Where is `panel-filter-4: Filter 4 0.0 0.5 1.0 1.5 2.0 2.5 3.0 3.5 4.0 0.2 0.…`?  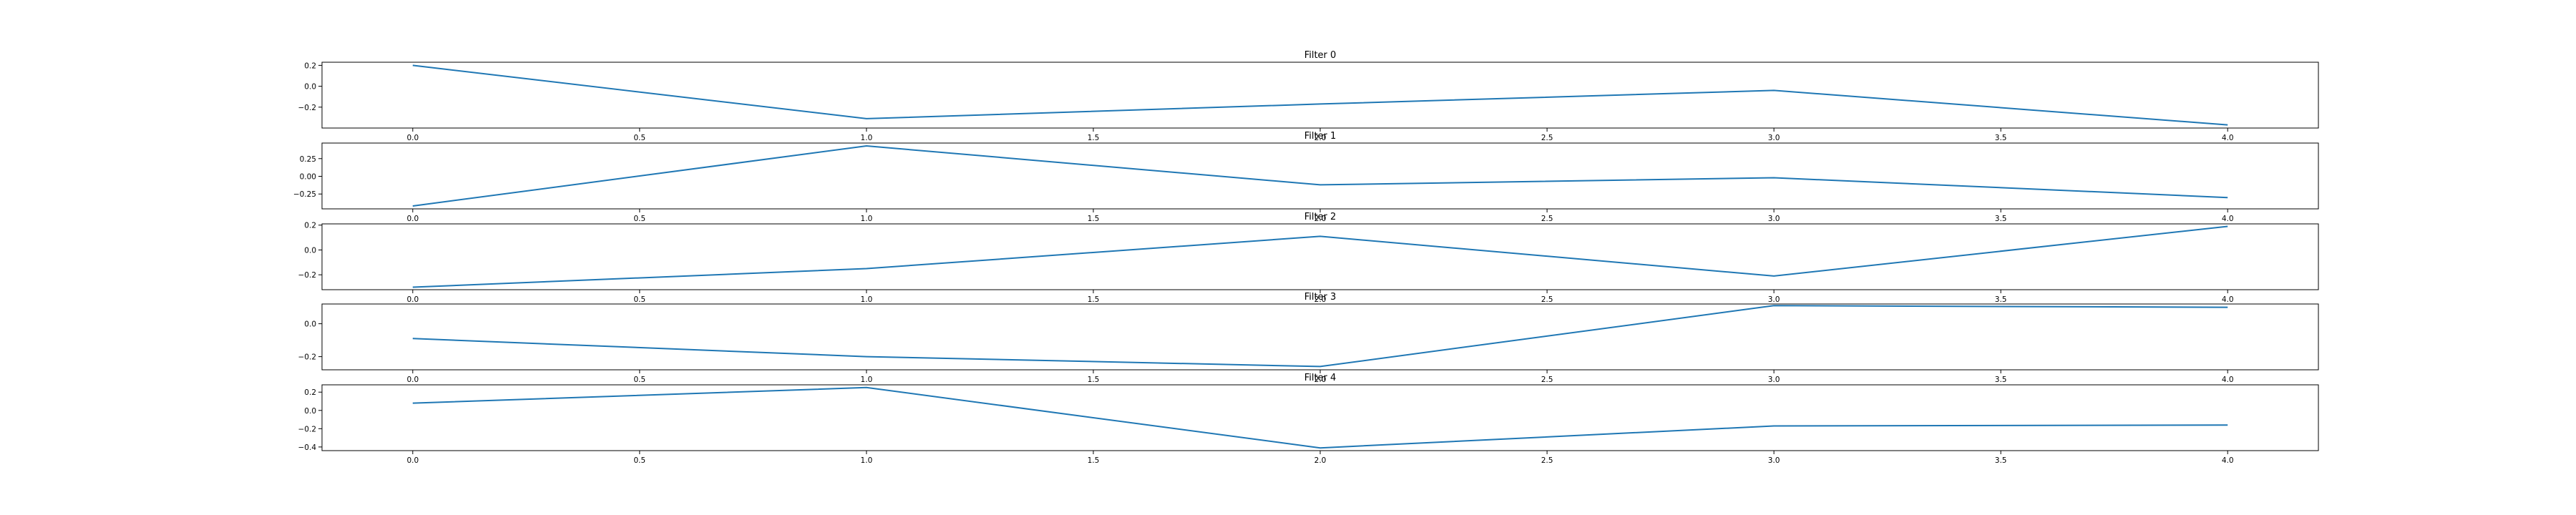 panel-filter-4: Filter 4 0.0 0.5 1.0 1.5 2.0 2.5 3.0 3.5 4.0 0.2 0.… is located at coordinates (1308, 419).